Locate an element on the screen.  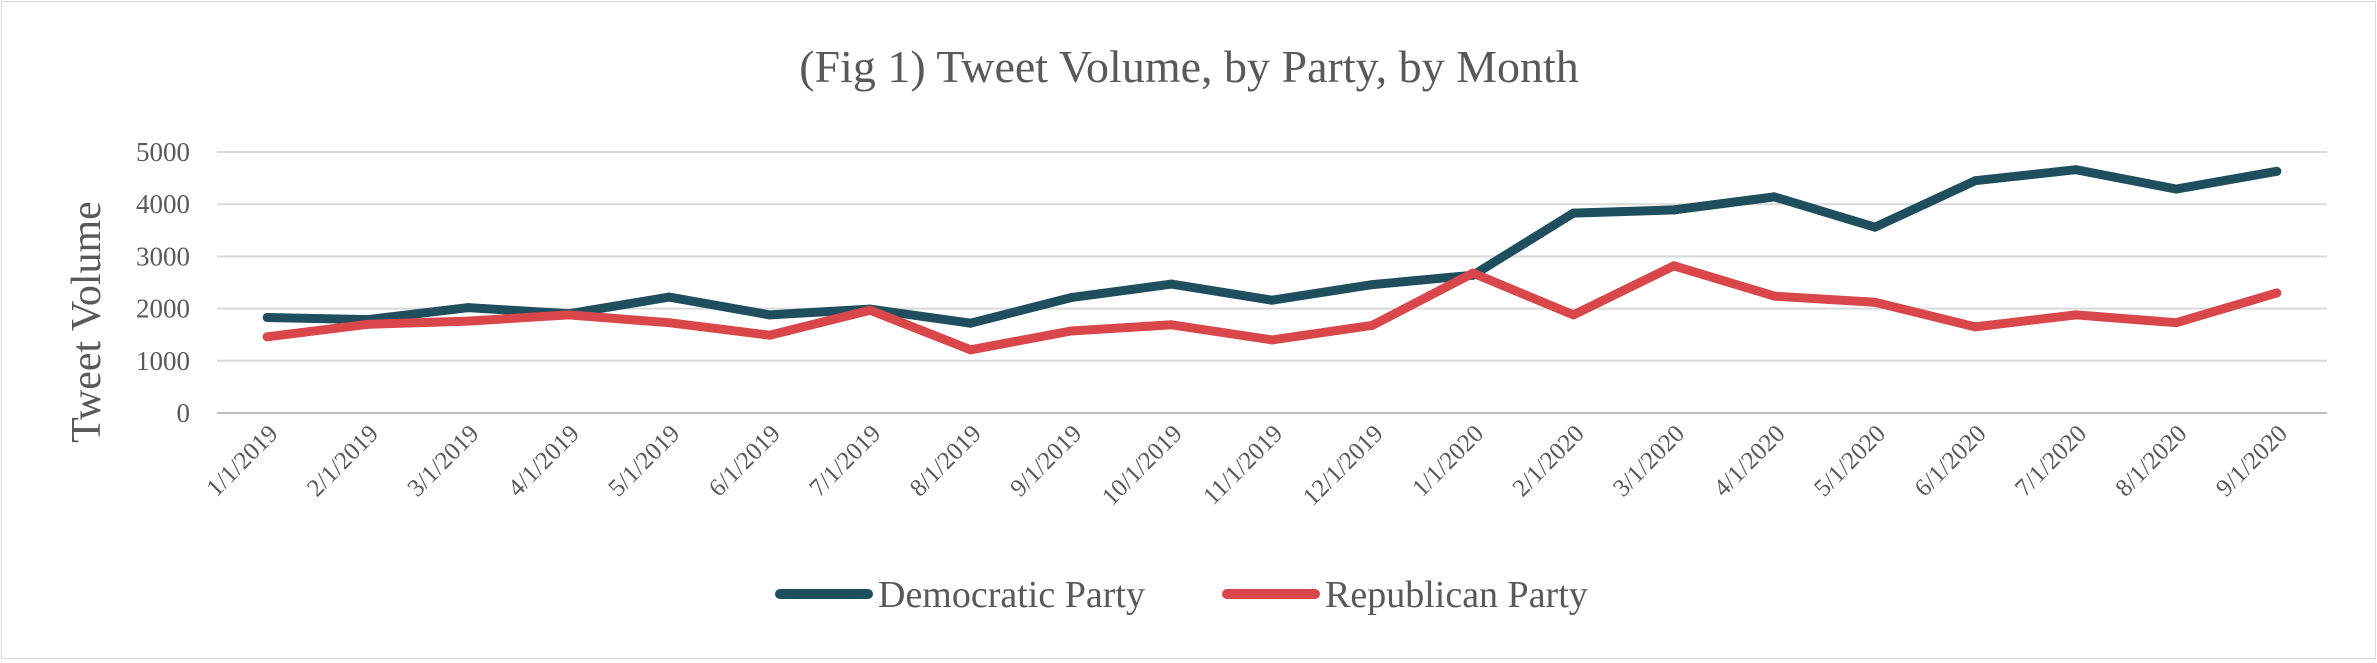
x-tick-label: 1/1/2020 is located at coordinates (1448, 461).